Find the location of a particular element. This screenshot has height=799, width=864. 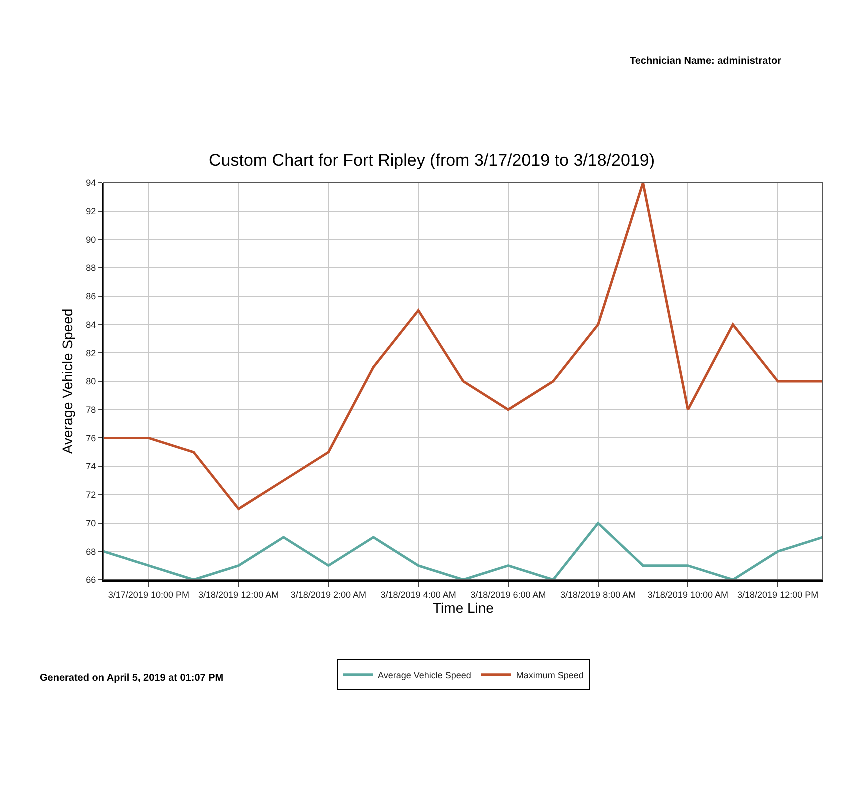

text: Generated on April 5, 2019 at 01:07 PM is located at coordinates (132, 678).